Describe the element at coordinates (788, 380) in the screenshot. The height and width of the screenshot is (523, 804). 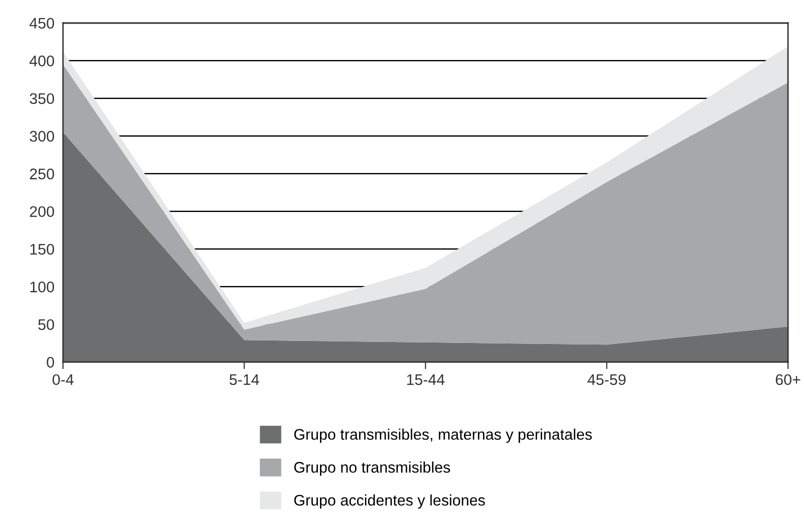
I see `x-tick-label: 60+` at that location.